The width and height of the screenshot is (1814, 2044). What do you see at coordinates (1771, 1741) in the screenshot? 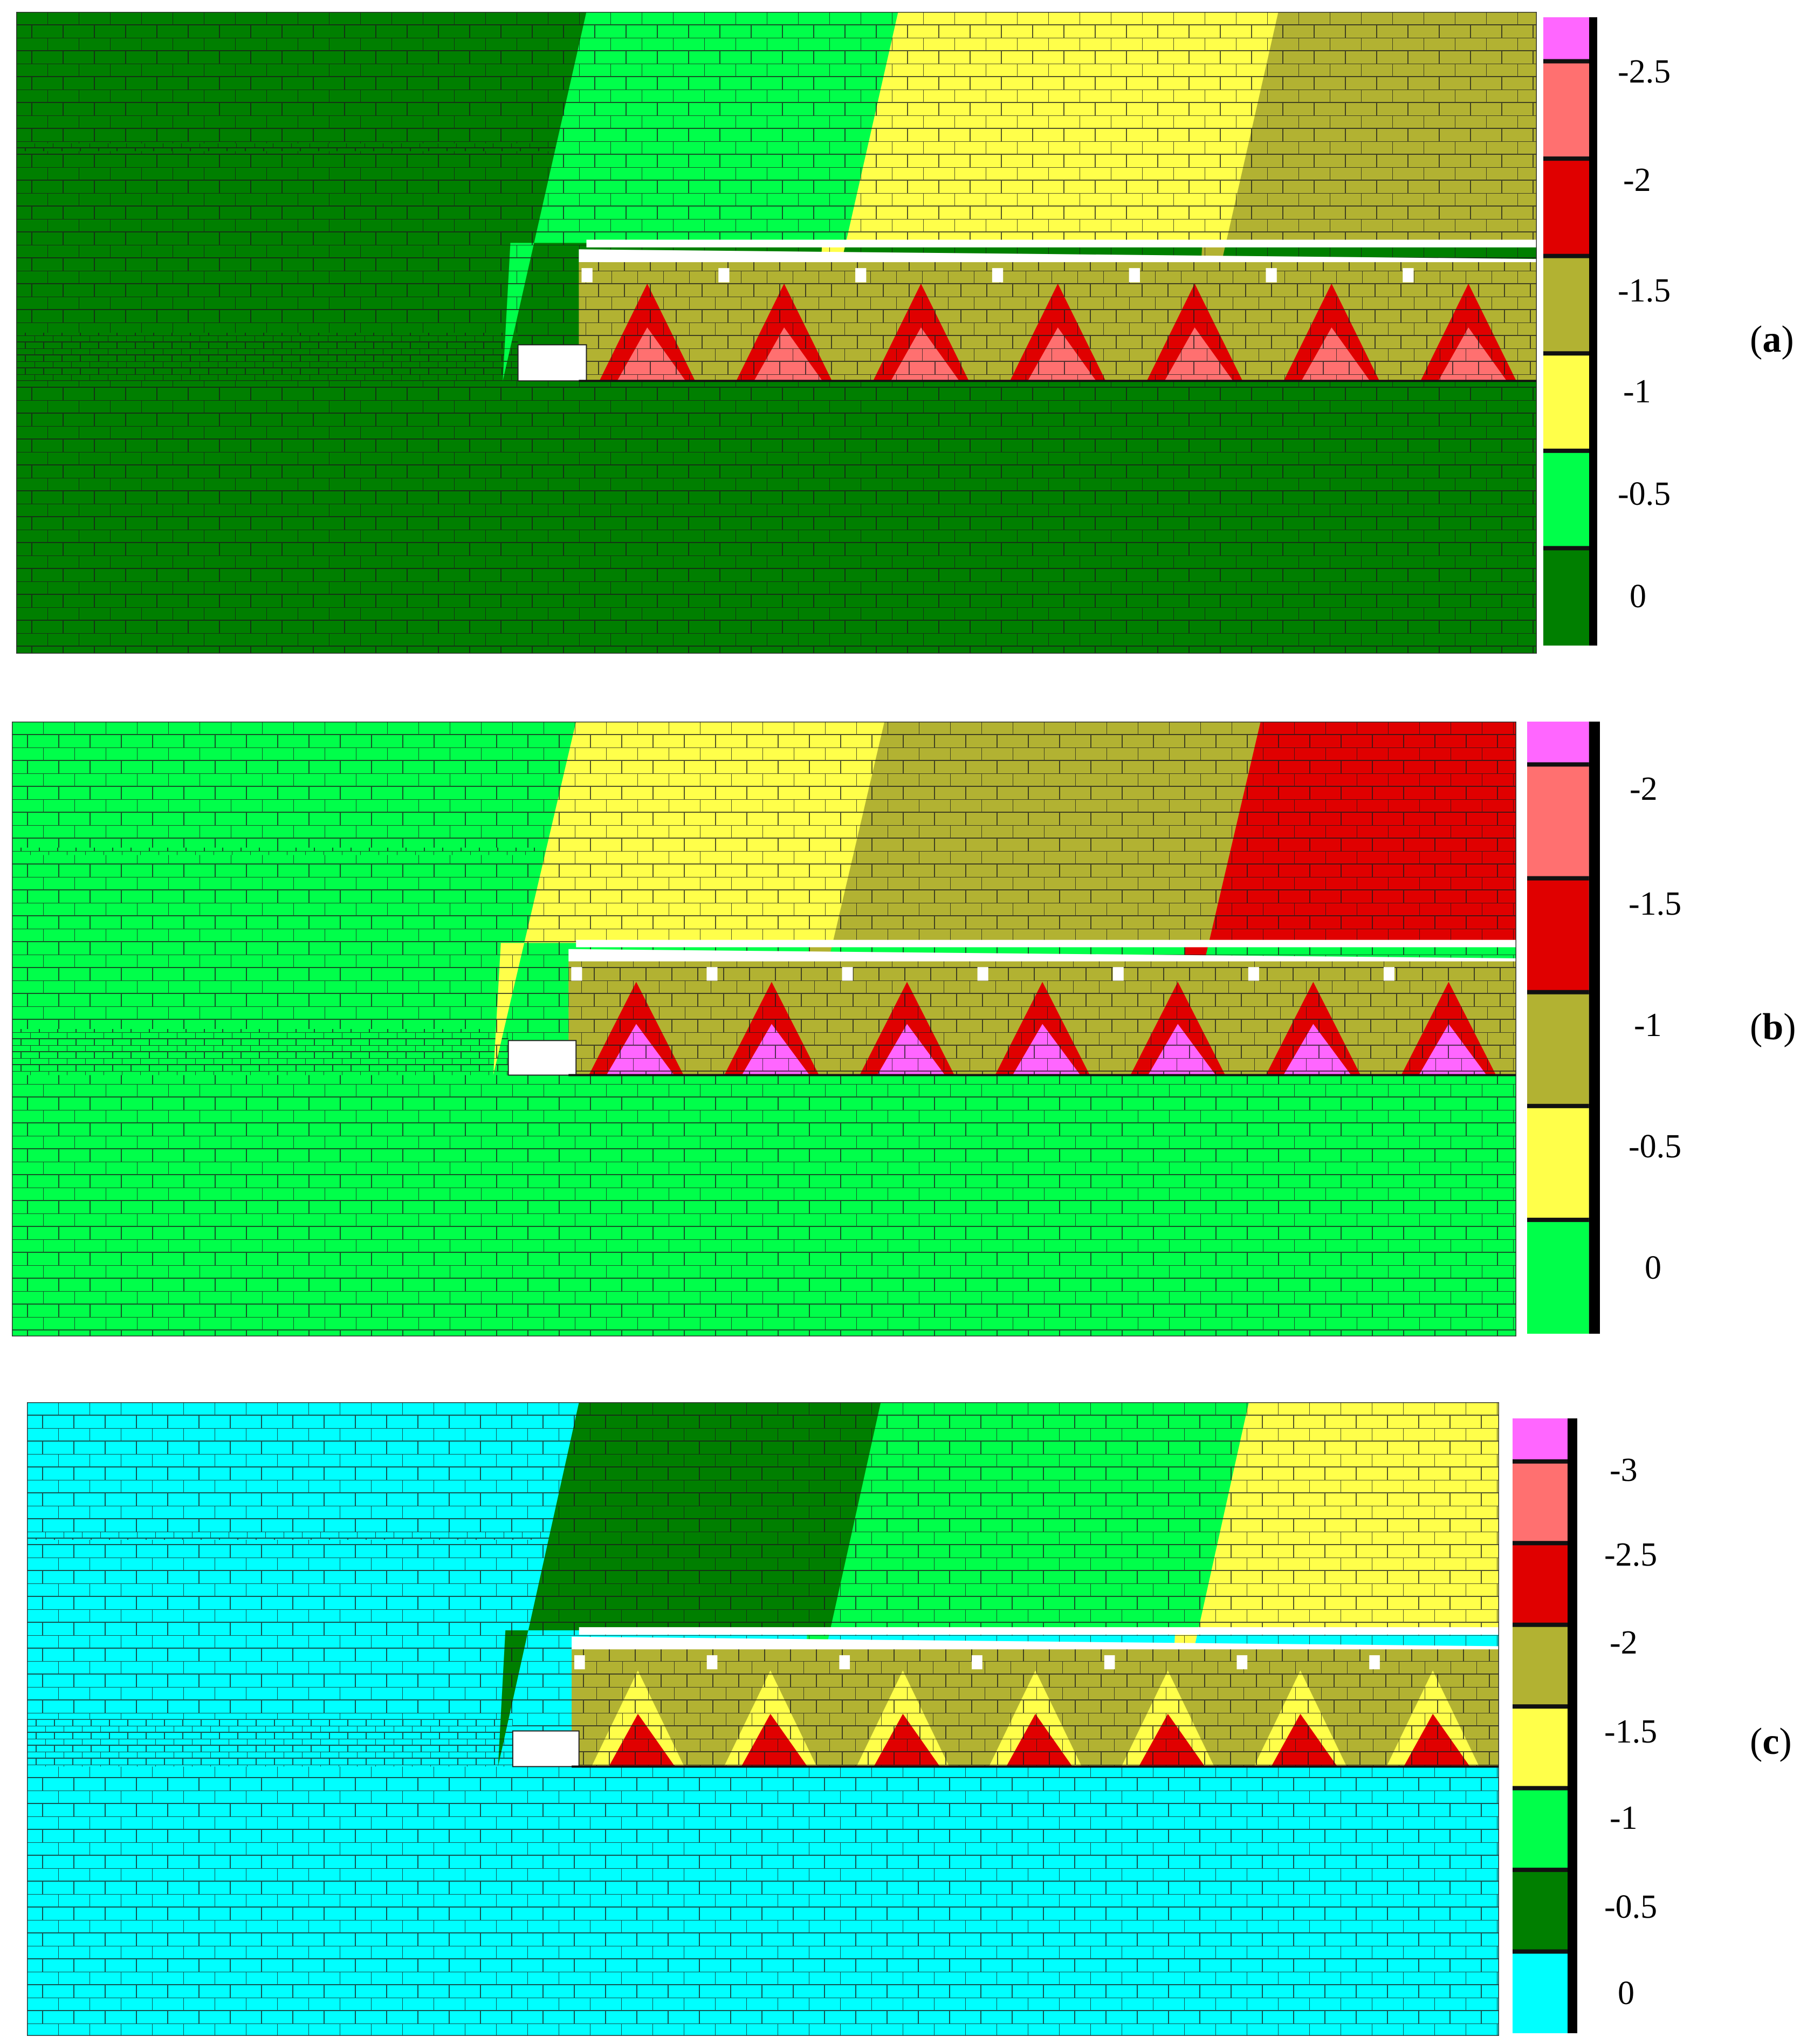
I see `panel-label-c: (c)` at bounding box center [1771, 1741].